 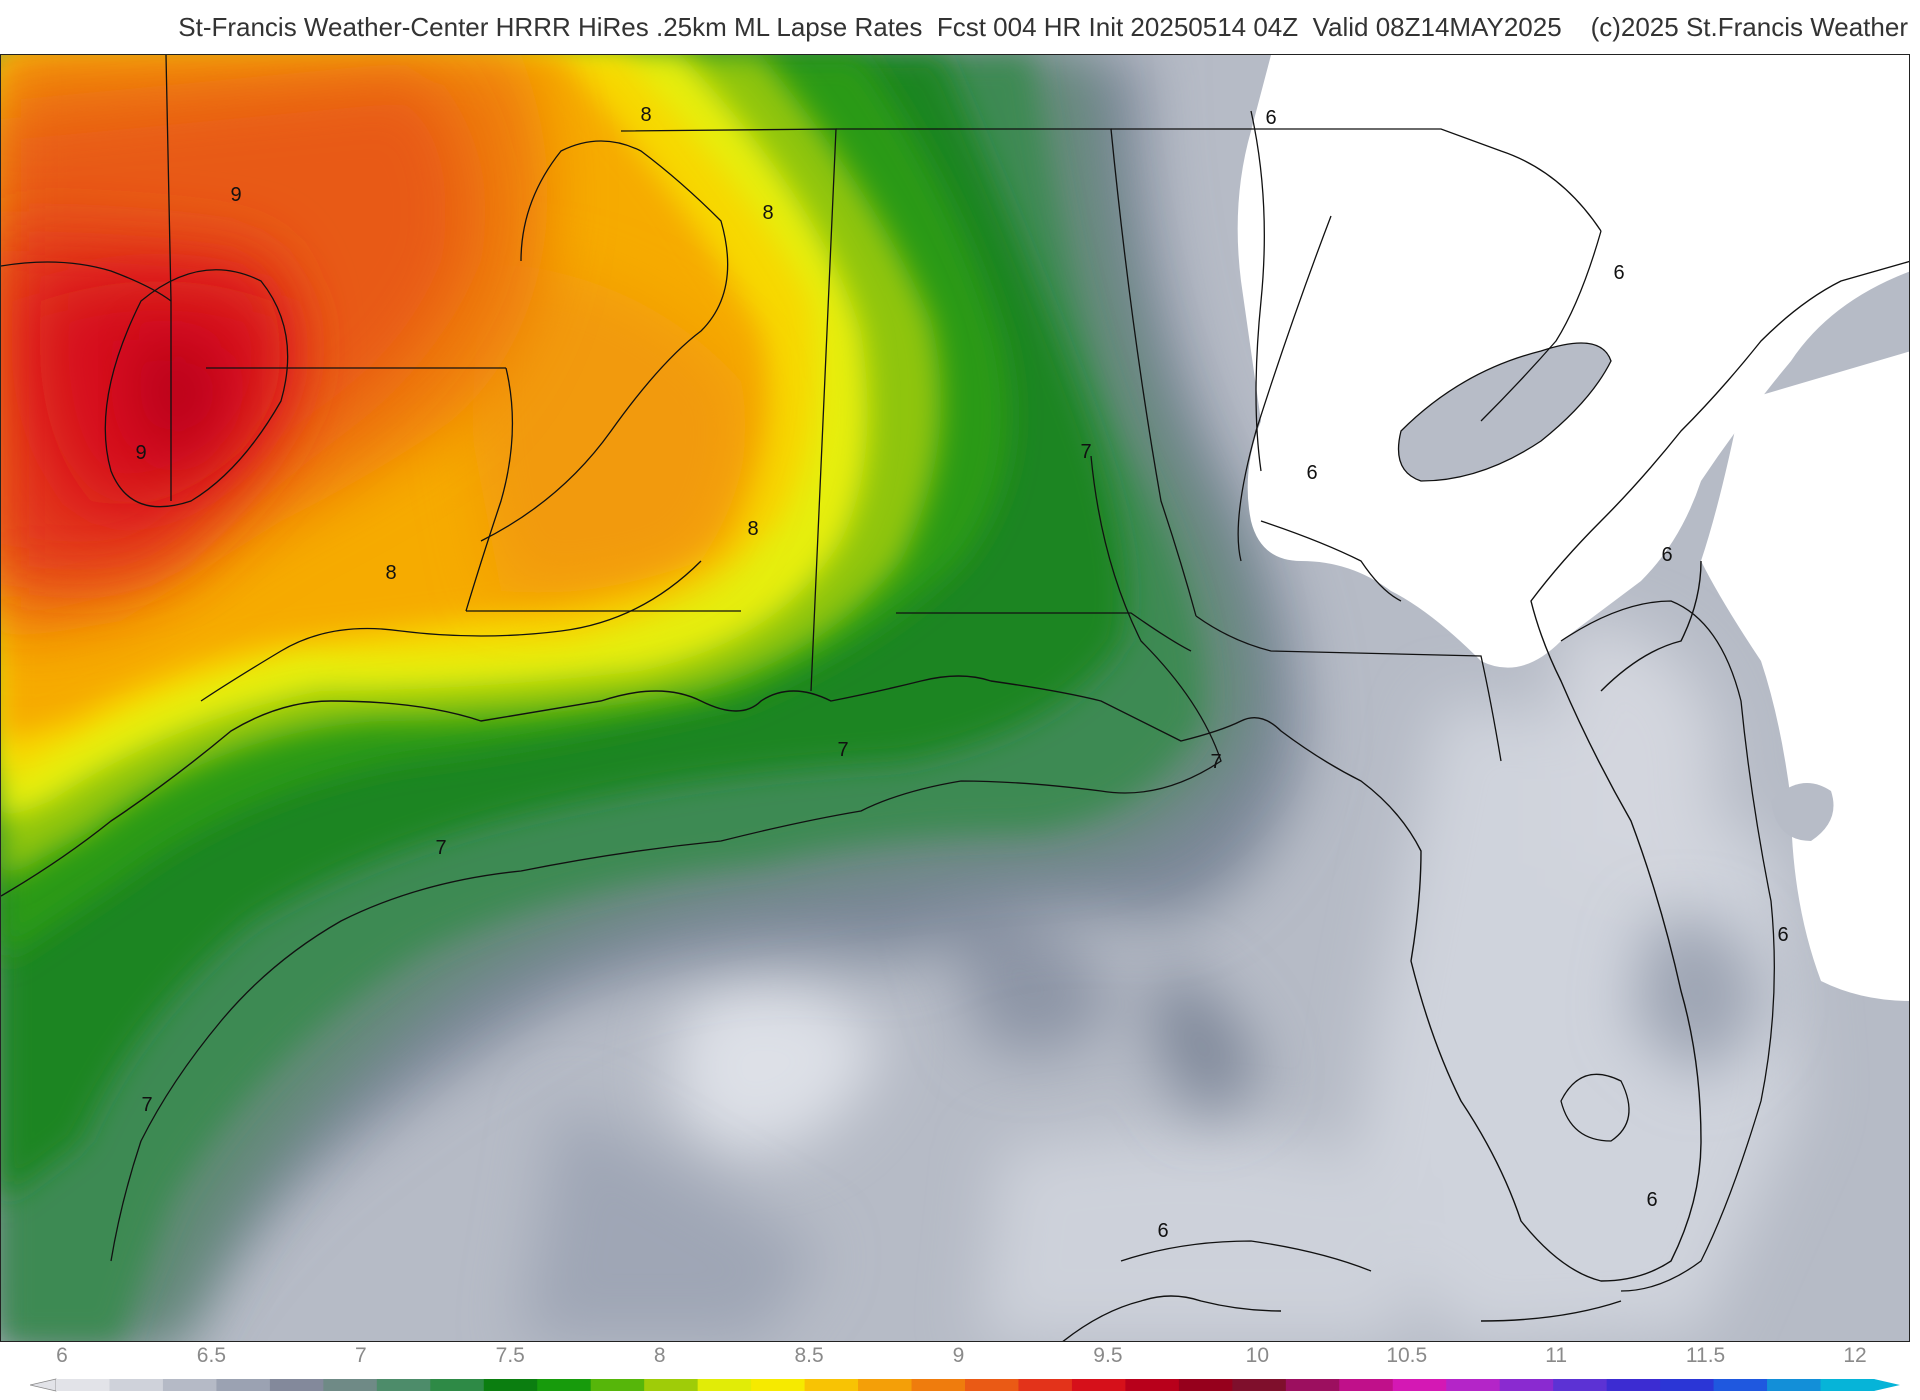 What do you see at coordinates (1257, 1355) in the screenshot?
I see `colorbar-tick-label: 10` at bounding box center [1257, 1355].